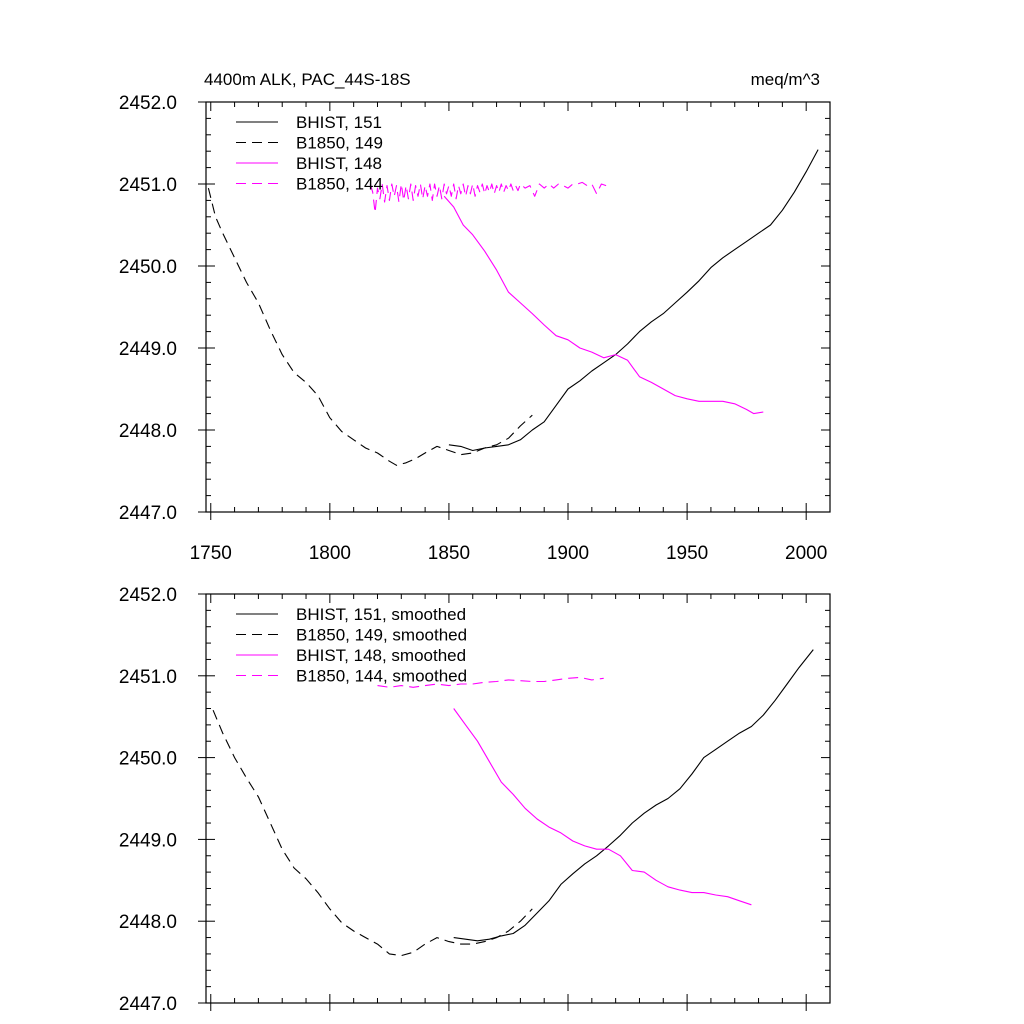 This screenshot has width=1024, height=1024. Describe the element at coordinates (806, 553) in the screenshot. I see `x-tick-label: 2000` at that location.